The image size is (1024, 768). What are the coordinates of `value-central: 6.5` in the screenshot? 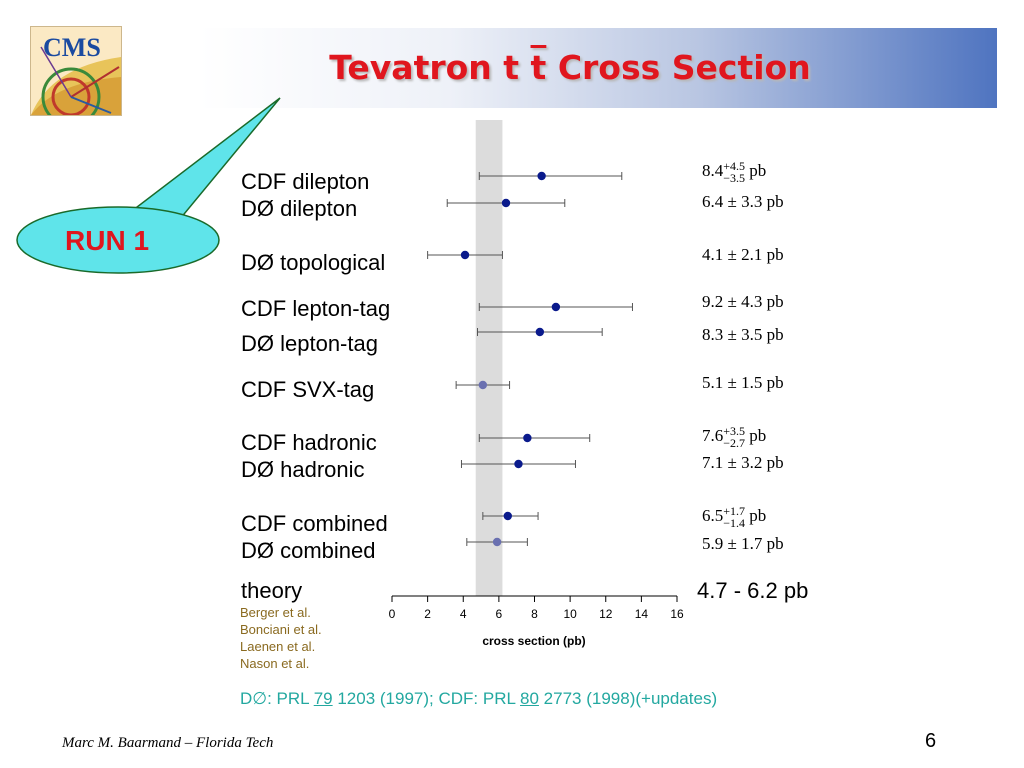 It's located at (713, 515).